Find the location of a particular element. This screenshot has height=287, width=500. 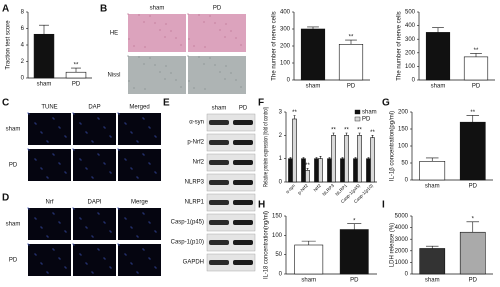

y-tick-label: 100 is located at coordinates (277, 236).